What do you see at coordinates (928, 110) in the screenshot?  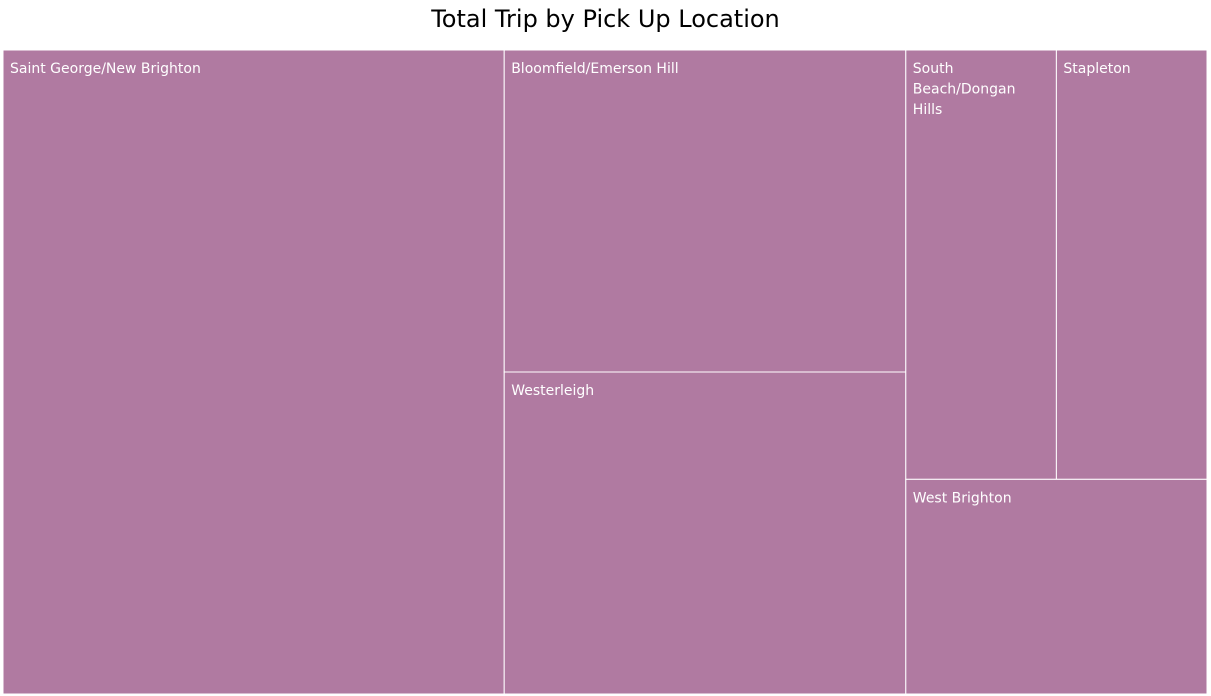 I see `treemap-cell-label-line: Hills` at bounding box center [928, 110].